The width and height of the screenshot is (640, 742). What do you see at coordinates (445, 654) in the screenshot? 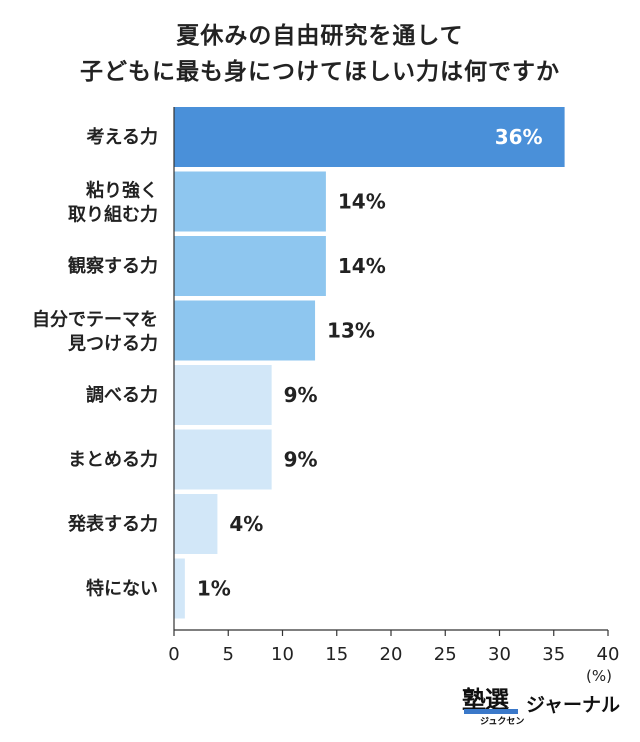
I see `x-tick-label-5: 25` at bounding box center [445, 654].